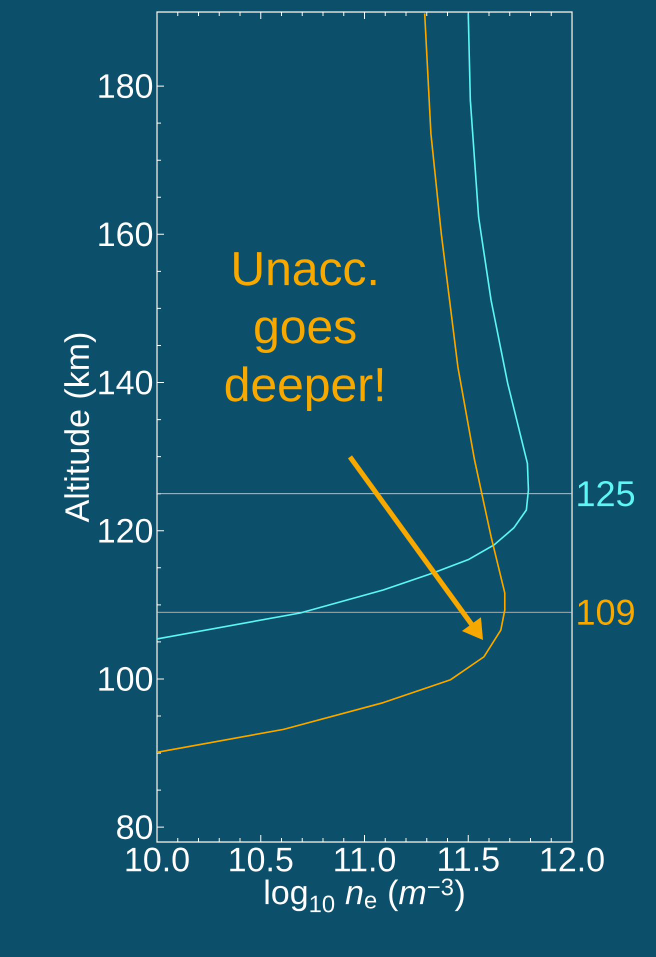 The height and width of the screenshot is (957, 656). What do you see at coordinates (134, 827) in the screenshot?
I see `y-tick-label: 80` at bounding box center [134, 827].